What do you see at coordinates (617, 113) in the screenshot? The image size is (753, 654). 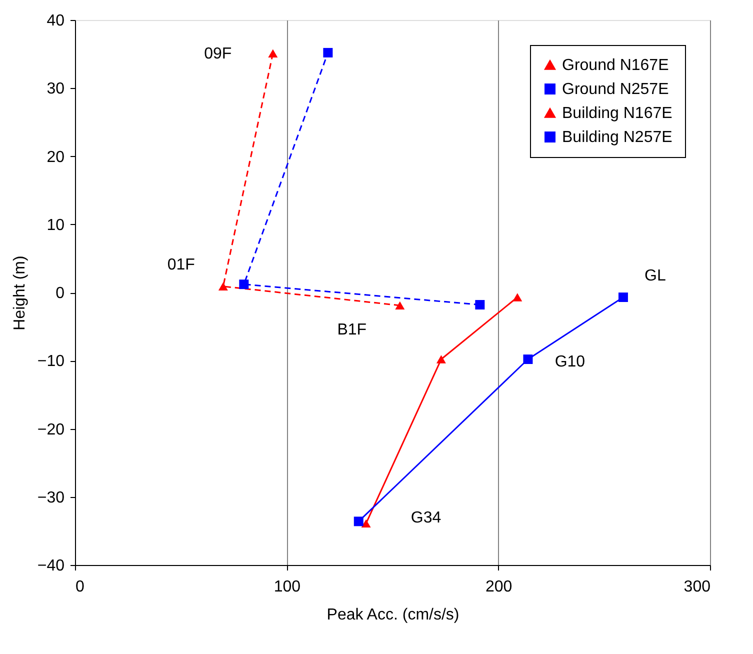 I see `legend-label: Building N167E` at bounding box center [617, 113].